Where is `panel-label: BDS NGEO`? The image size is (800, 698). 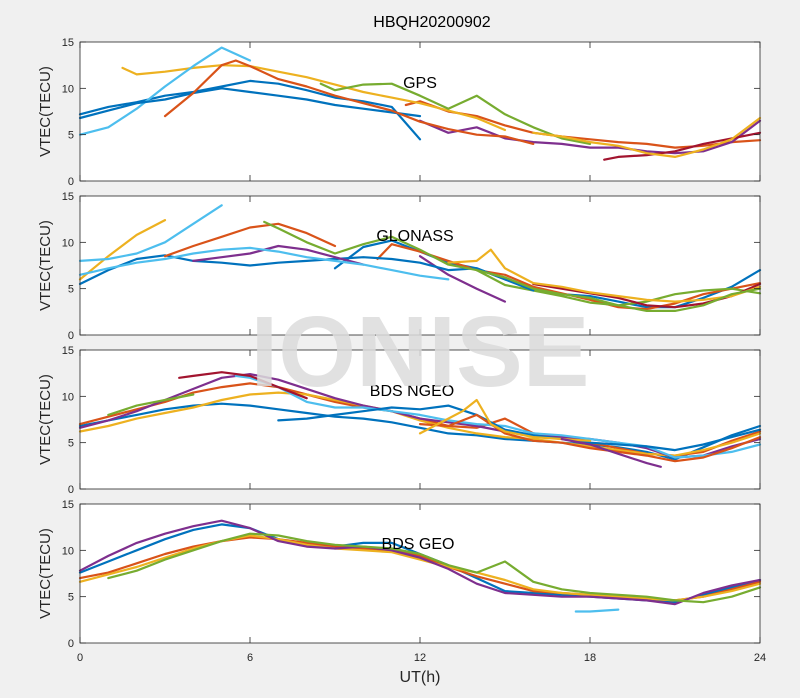
panel-label: BDS NGEO is located at coordinates (412, 391).